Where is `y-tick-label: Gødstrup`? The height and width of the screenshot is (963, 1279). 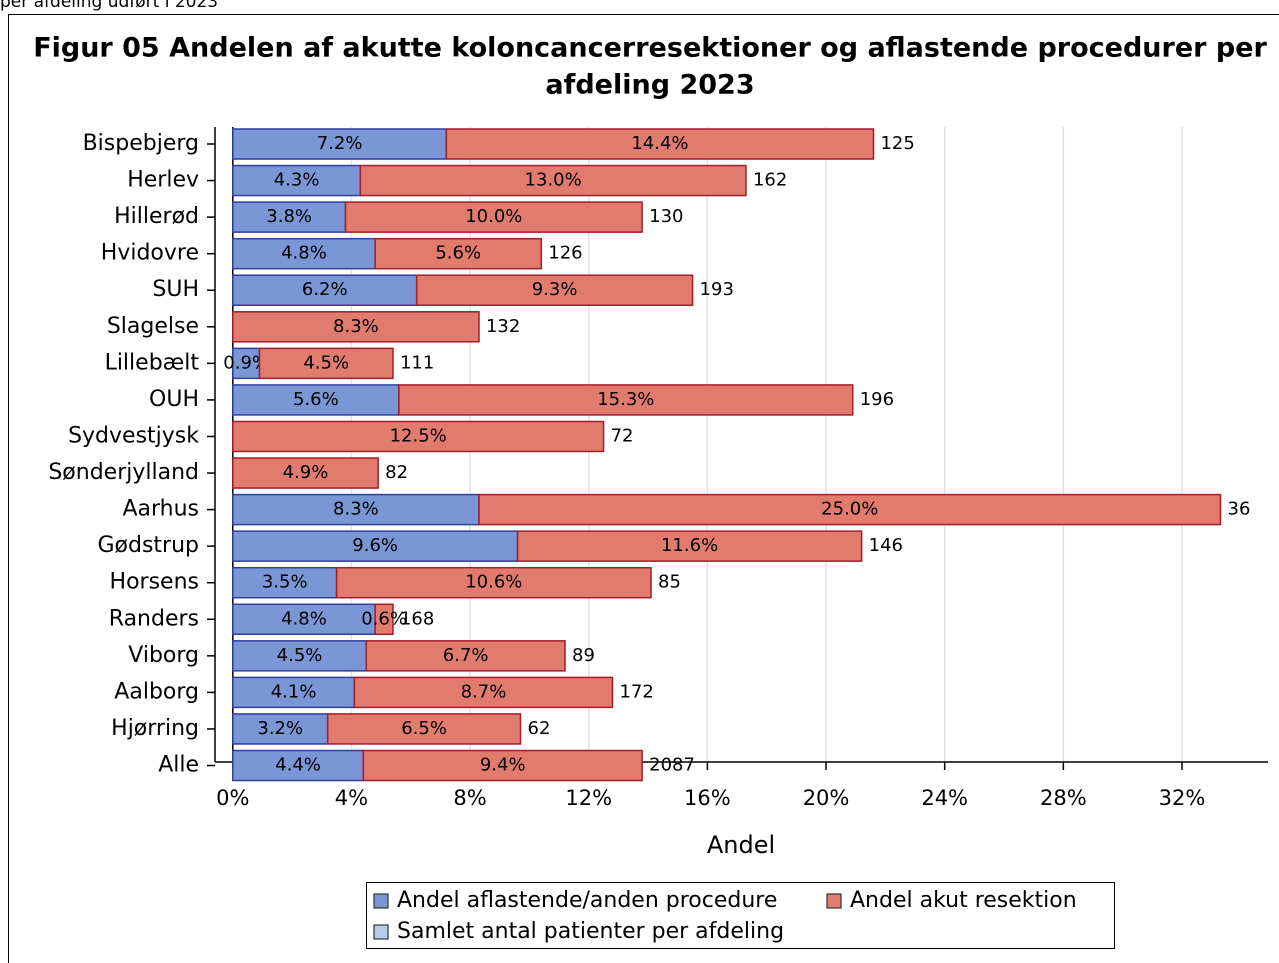 y-tick-label: Gødstrup is located at coordinates (148, 545).